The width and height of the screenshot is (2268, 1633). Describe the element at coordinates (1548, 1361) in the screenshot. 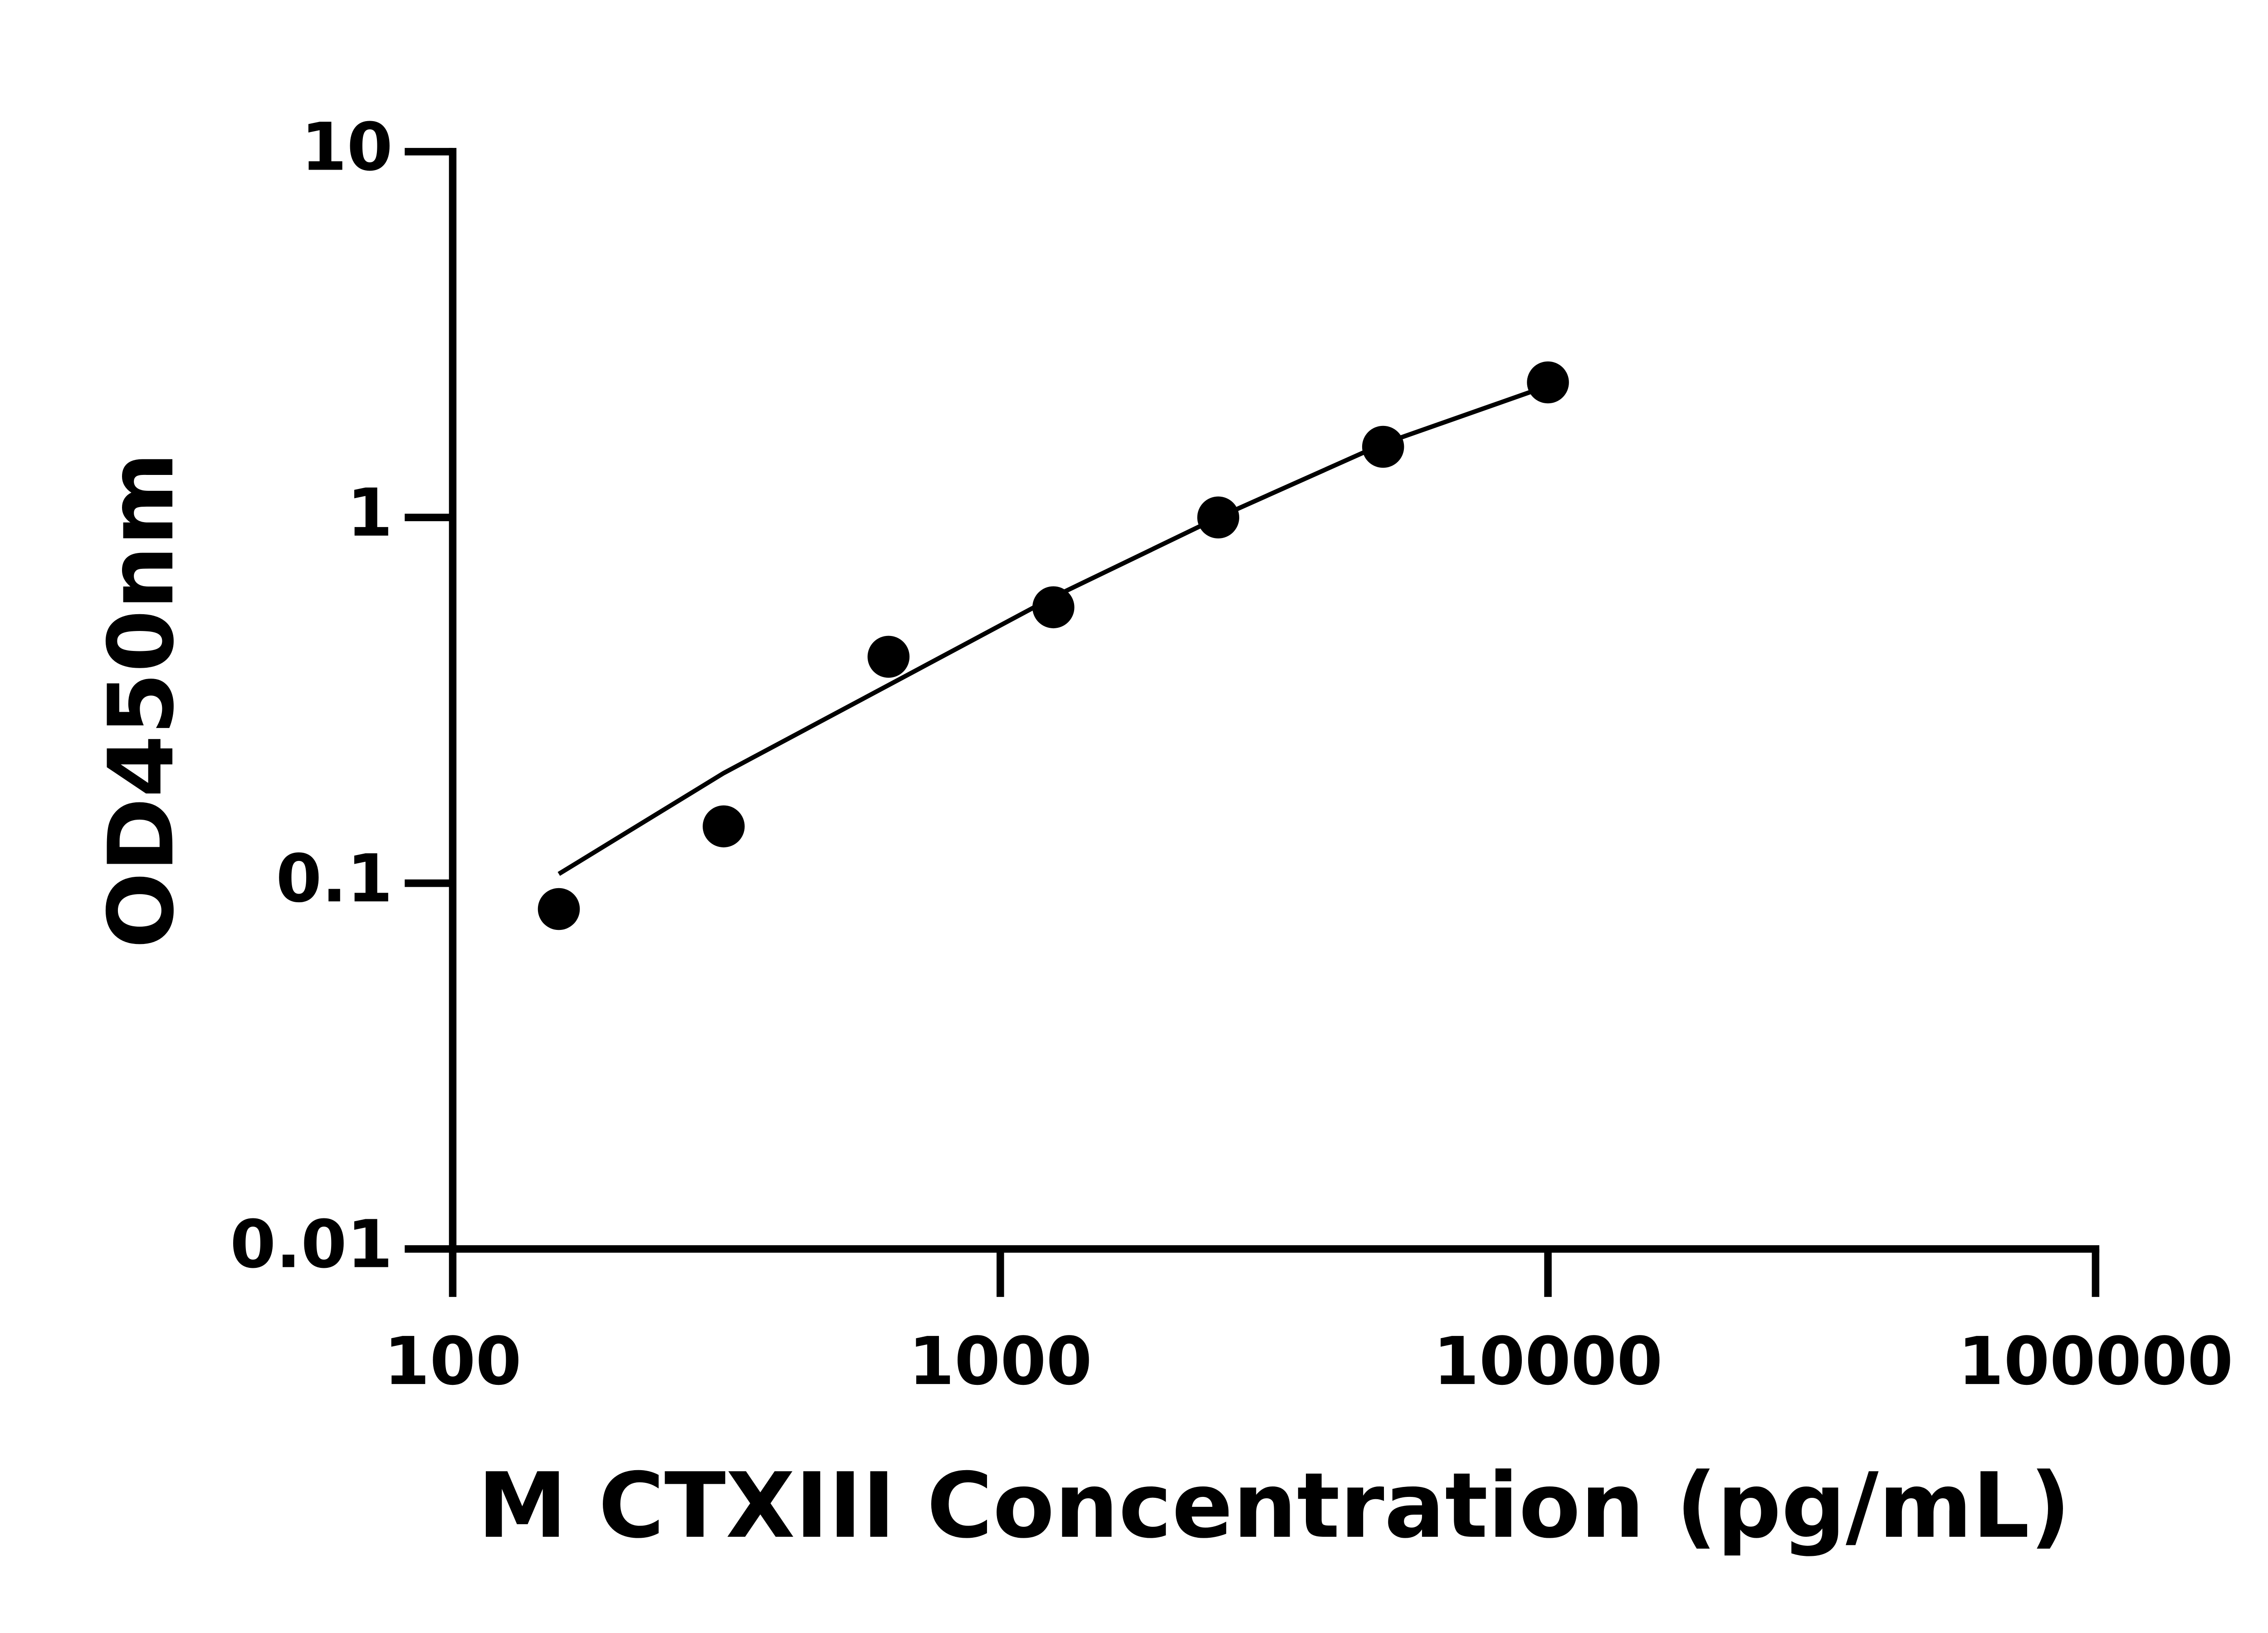

I see `x-tick-label: 10000` at that location.